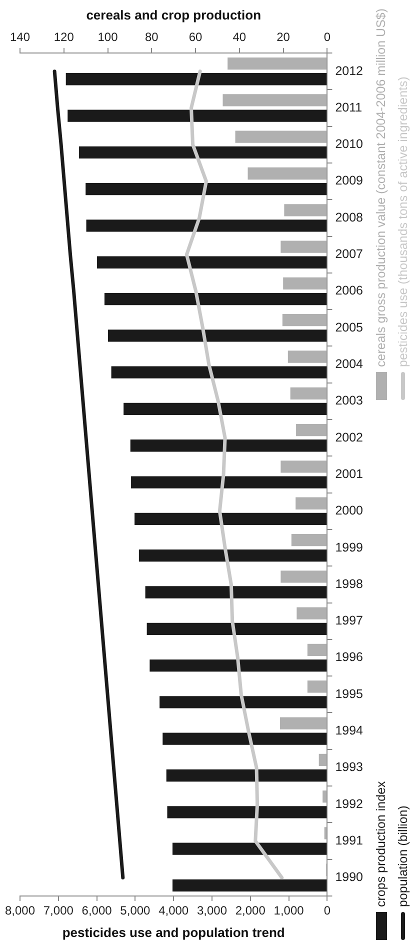 The image size is (417, 951). Describe the element at coordinates (173, 932) in the screenshot. I see `x-axis-title: pesticides use and population trend` at that location.